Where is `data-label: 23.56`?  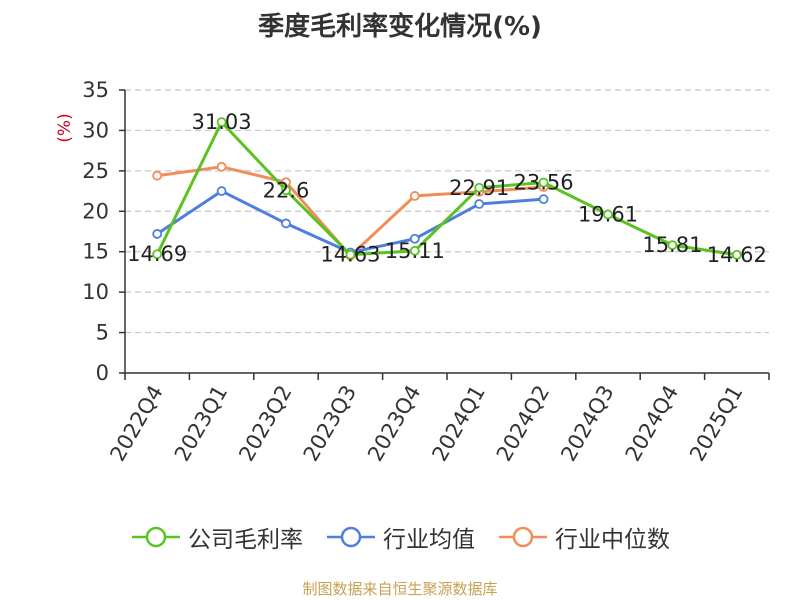 data-label: 23.56 is located at coordinates (544, 183).